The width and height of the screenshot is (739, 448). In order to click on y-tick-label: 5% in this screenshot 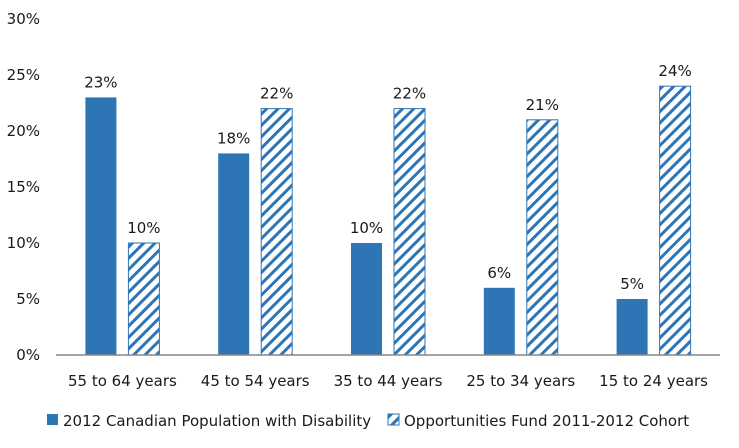, I will do `click(28, 299)`.